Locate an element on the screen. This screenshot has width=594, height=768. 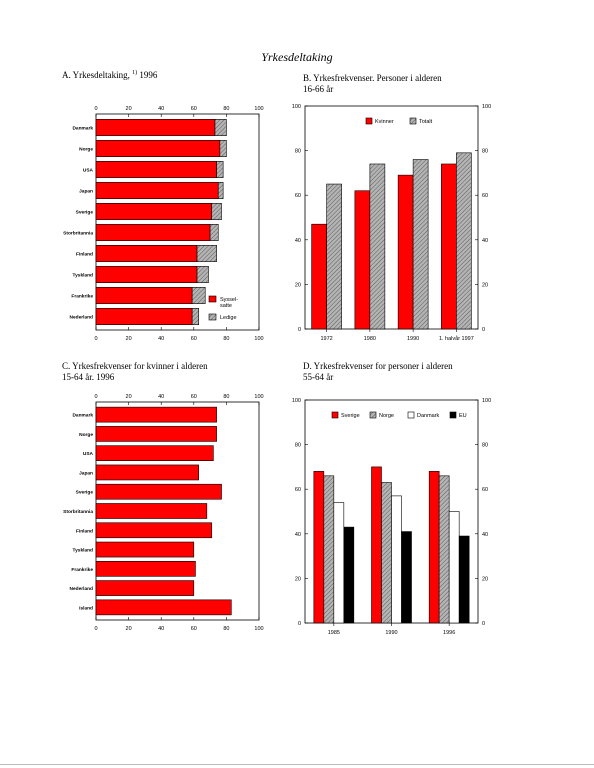
panel-c-bottom-tick-label: 0 is located at coordinates (95, 629).